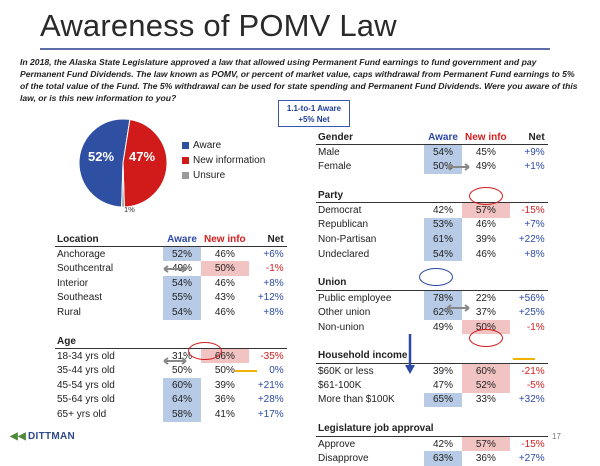  Describe the element at coordinates (86, 356) in the screenshot. I see `row-label: 18-34 yrs old` at that location.